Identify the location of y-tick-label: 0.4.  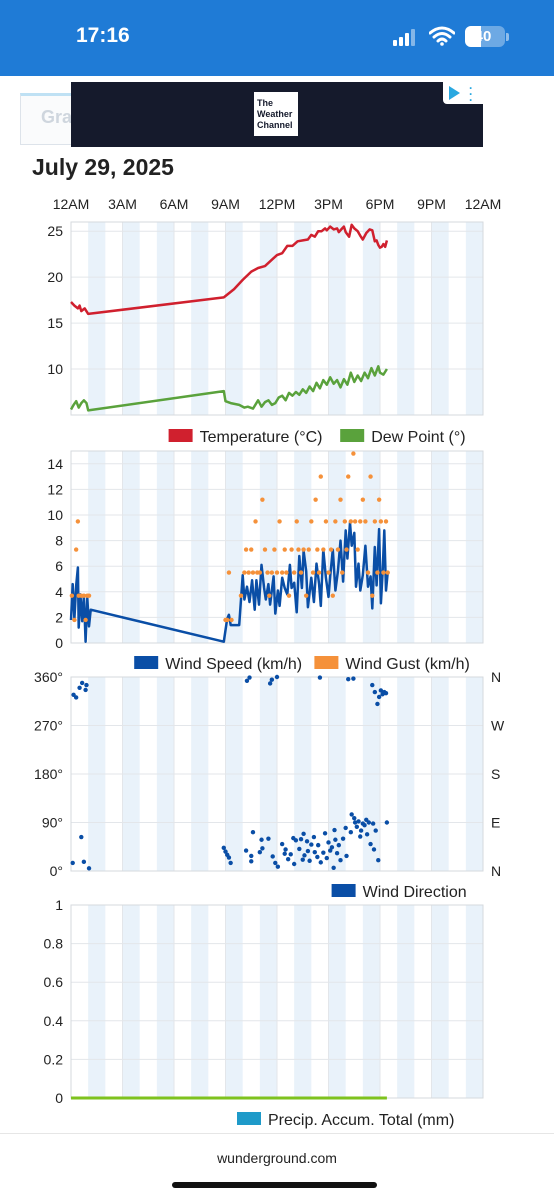
(54, 1021).